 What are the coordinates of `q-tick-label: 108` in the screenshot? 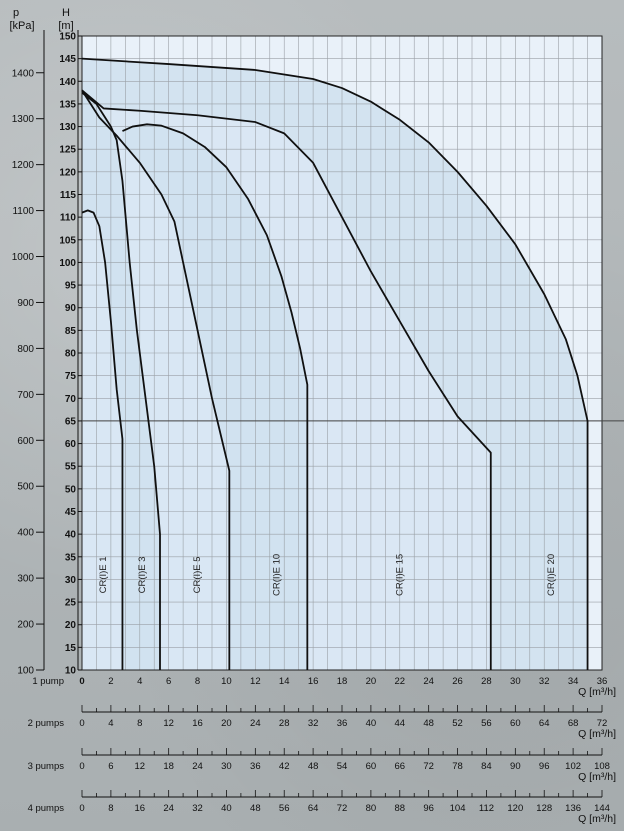 It's located at (602, 766).